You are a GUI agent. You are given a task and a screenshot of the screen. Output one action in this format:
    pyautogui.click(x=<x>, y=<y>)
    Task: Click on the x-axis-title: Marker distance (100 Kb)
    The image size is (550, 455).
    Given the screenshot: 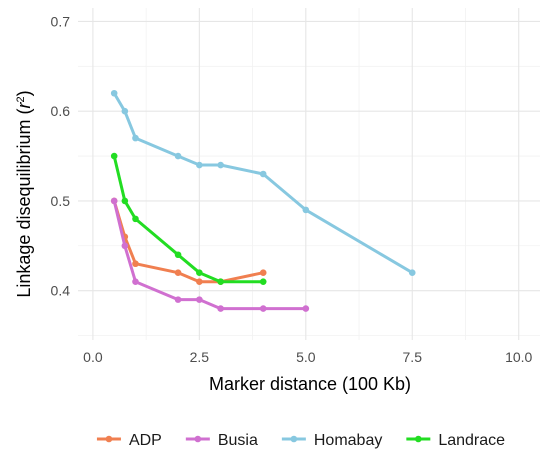 What is the action you would take?
    pyautogui.click(x=310, y=384)
    